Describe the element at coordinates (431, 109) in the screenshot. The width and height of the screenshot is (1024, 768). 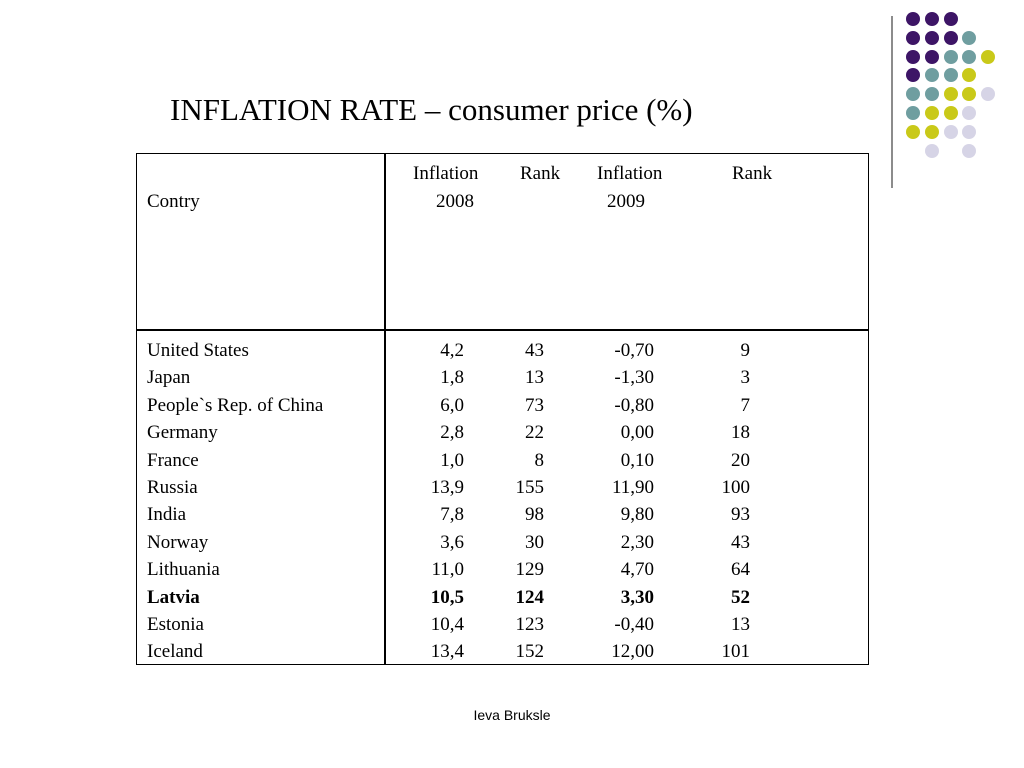
I see `slide-title: INFLATION RATE – consumer price (%)` at that location.